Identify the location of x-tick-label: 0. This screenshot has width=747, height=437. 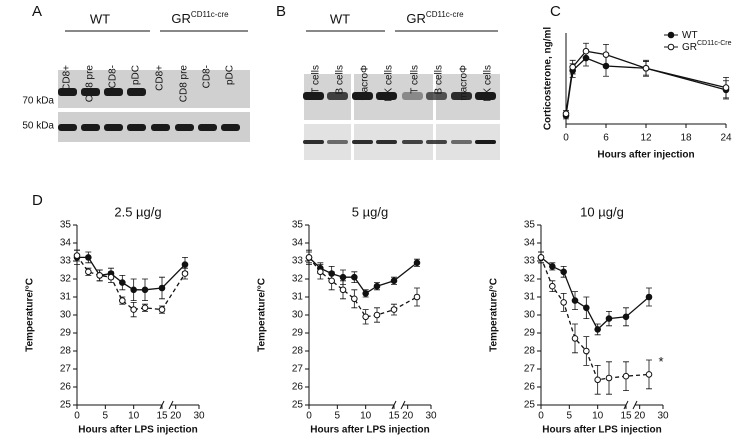
(77, 416).